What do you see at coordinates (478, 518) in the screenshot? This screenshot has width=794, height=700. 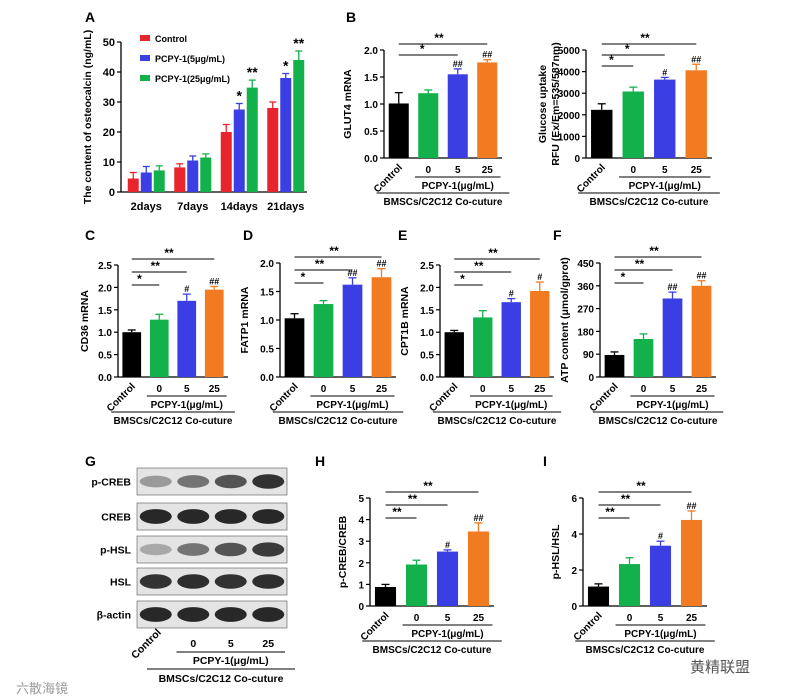 I see `chart-h-bar-mark: ##` at bounding box center [478, 518].